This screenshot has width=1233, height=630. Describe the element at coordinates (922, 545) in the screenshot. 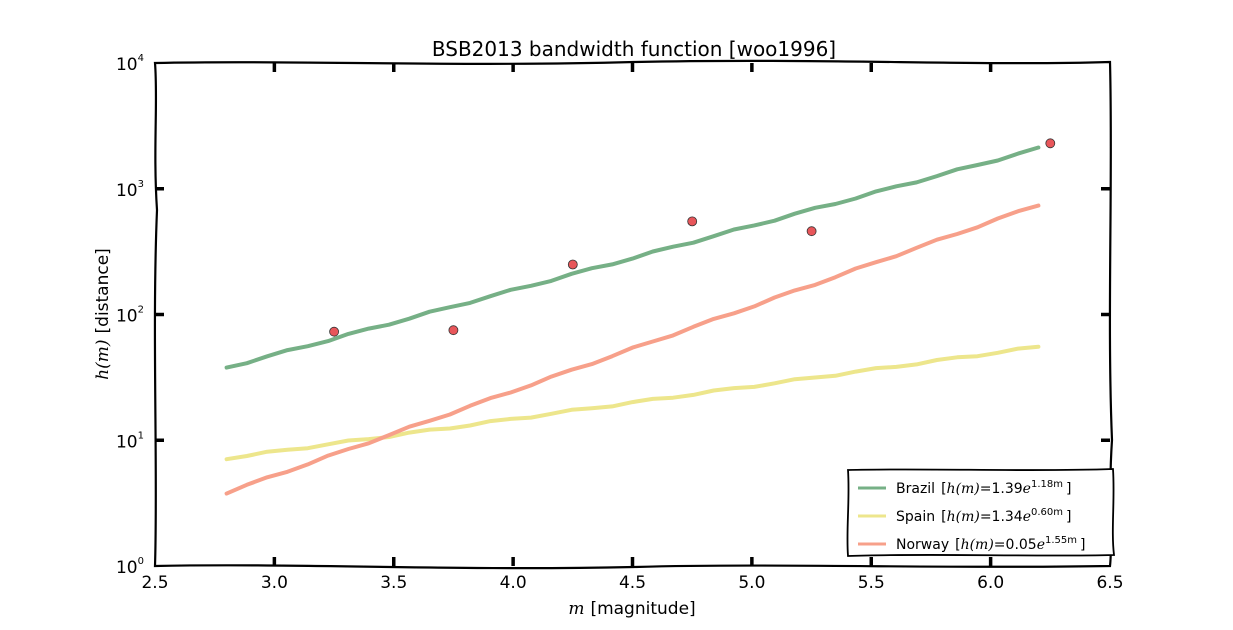

I see `legend-series-name: Norway` at that location.